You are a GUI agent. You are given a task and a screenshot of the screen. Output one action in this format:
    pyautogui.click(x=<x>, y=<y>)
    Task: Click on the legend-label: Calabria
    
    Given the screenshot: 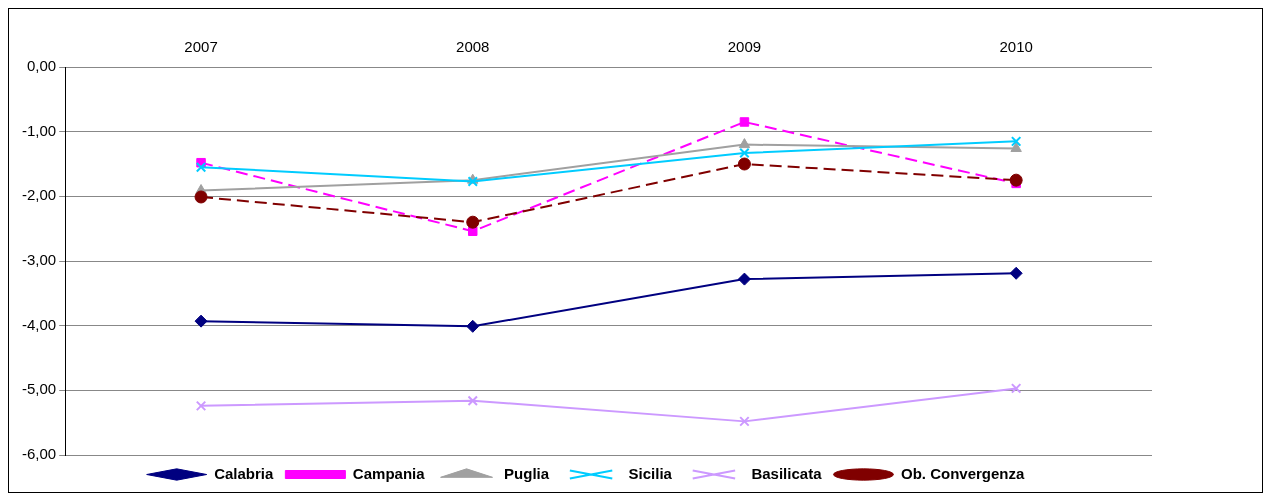 What is the action you would take?
    pyautogui.click(x=244, y=473)
    